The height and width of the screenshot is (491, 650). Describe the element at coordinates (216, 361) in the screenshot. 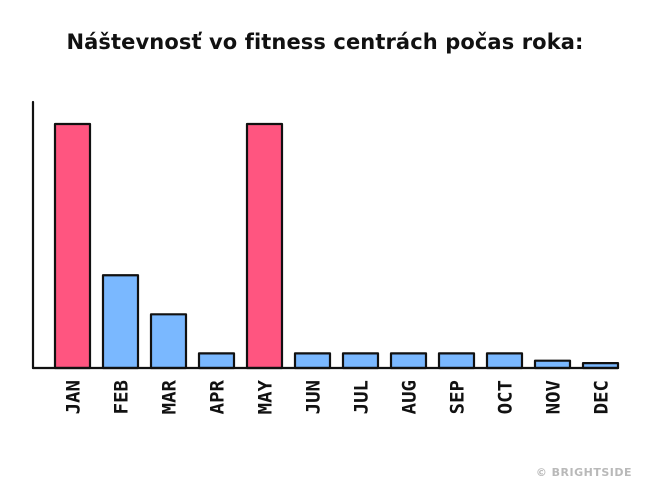

I see `bar-apr` at that location.